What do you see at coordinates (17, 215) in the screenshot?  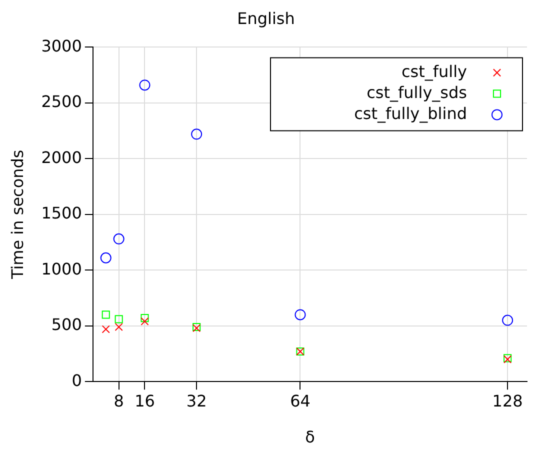 I see `y-axis-title: Time in seconds` at bounding box center [17, 215].